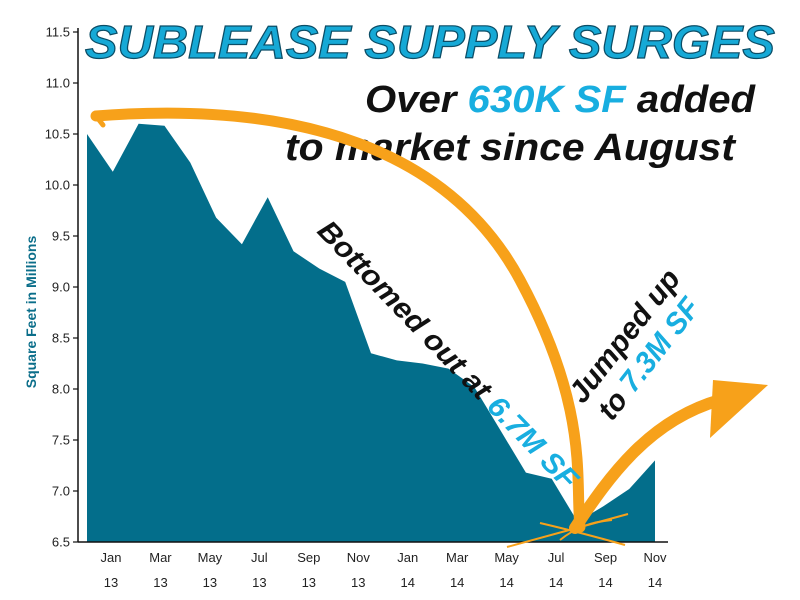 This screenshot has height=600, width=800. Describe the element at coordinates (57, 134) in the screenshot. I see `y-tick-label: 10.5` at that location.